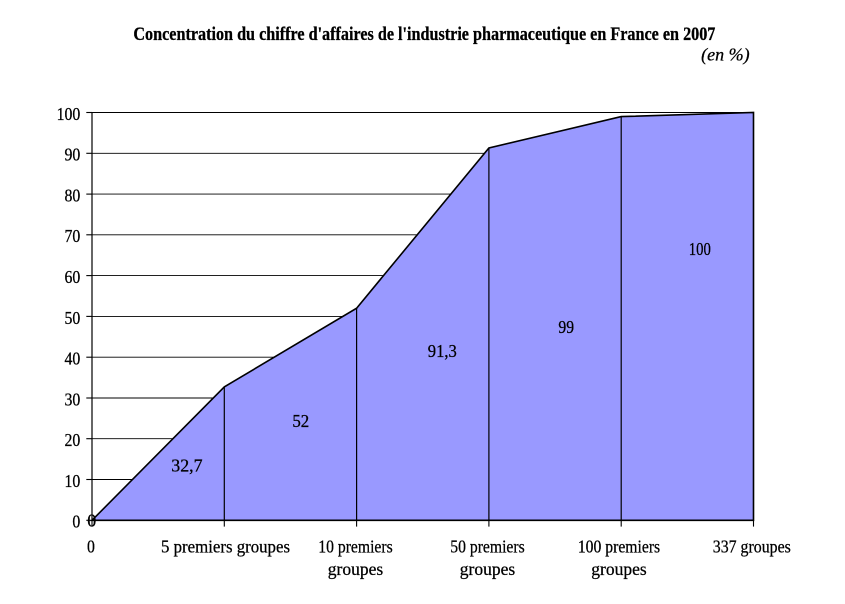 The image size is (845, 604). Describe the element at coordinates (73, 481) in the screenshot. I see `svg-text: 10` at that location.